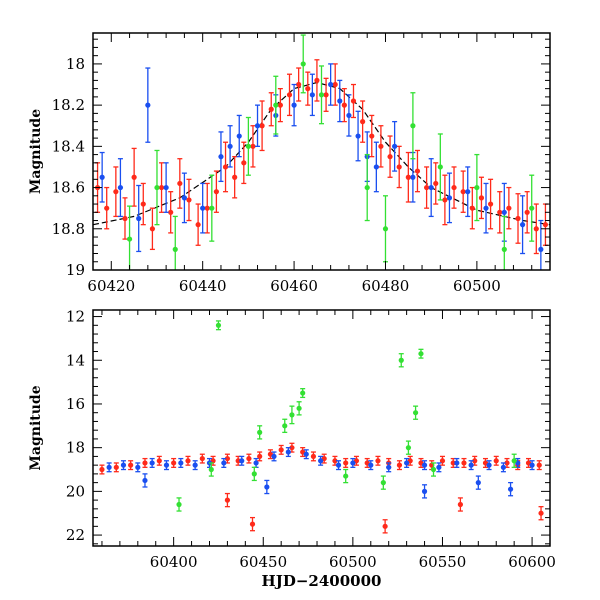  Describe the element at coordinates (68, 105) in the screenshot. I see `y-tick-label: 18.2` at that location.